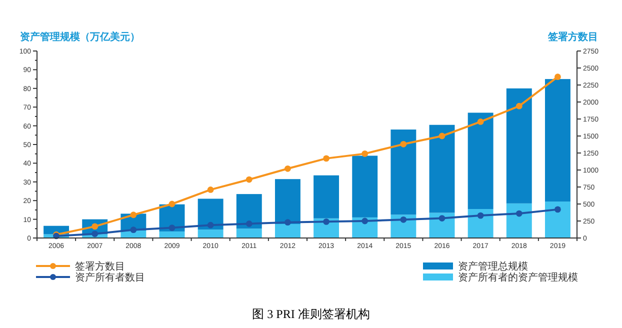 The width and height of the screenshot is (622, 328). I want to click on legend-label: 资产管理总规模, so click(493, 266).